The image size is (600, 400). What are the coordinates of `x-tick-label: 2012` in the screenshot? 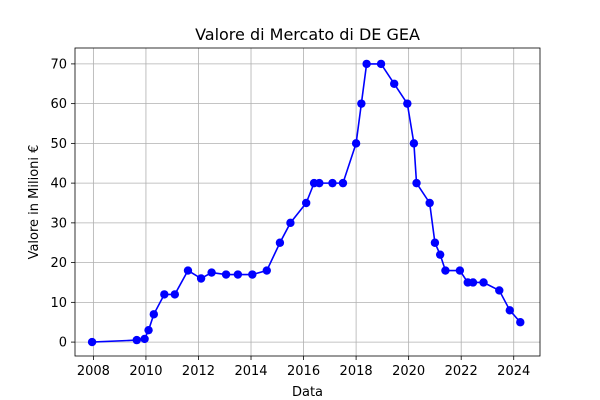 It's located at (198, 371).